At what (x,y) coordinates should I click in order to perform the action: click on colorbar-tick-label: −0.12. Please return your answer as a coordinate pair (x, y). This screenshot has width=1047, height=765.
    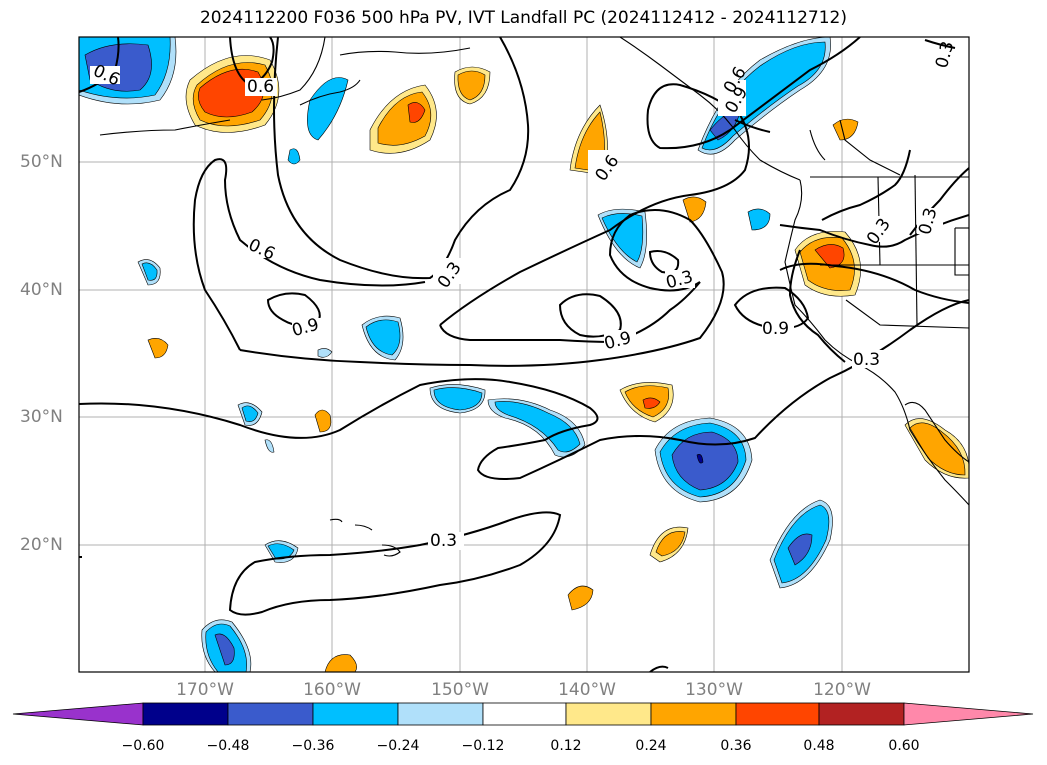
    Looking at the image, I should click on (483, 746).